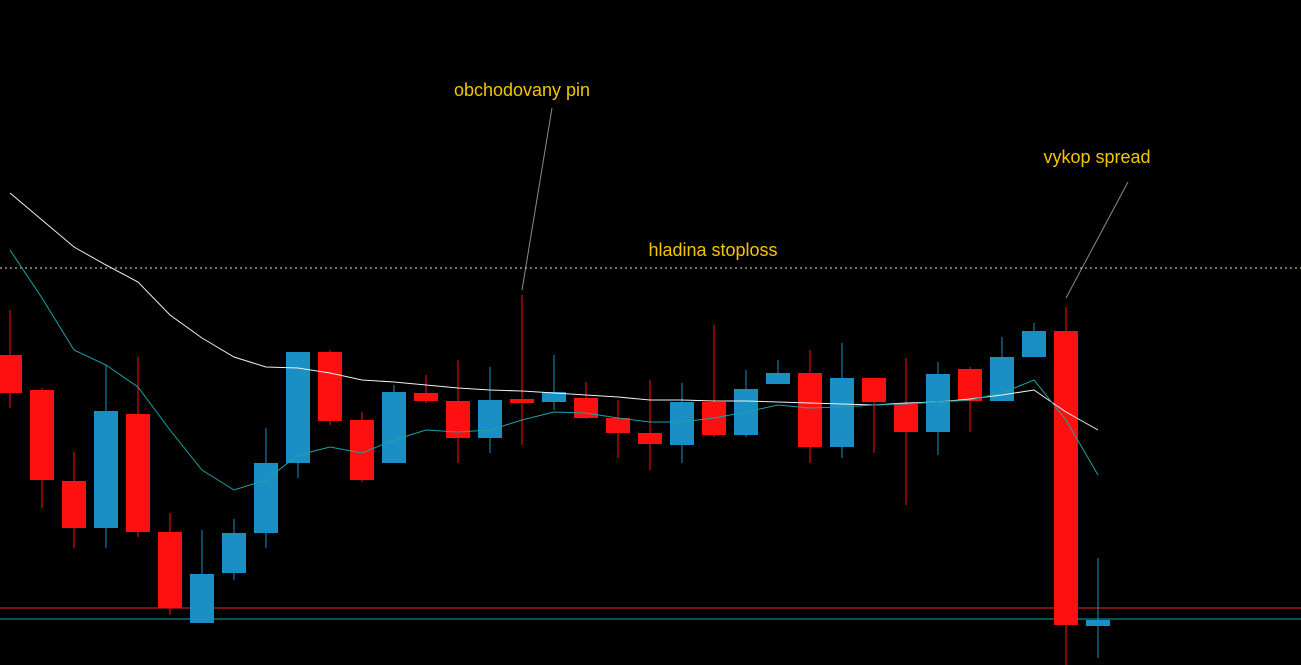 Image resolution: width=1301 pixels, height=665 pixels. What do you see at coordinates (712, 250) in the screenshot?
I see `annotation: hladina stoploss` at bounding box center [712, 250].